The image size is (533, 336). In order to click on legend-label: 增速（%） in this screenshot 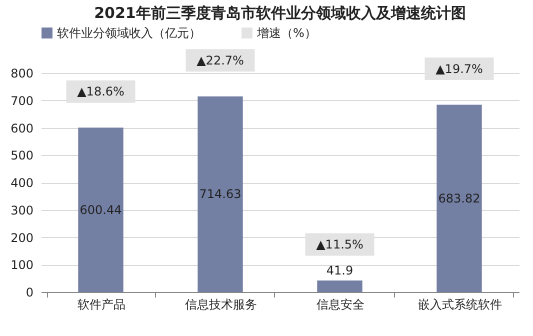, I will do `click(286, 33)`.